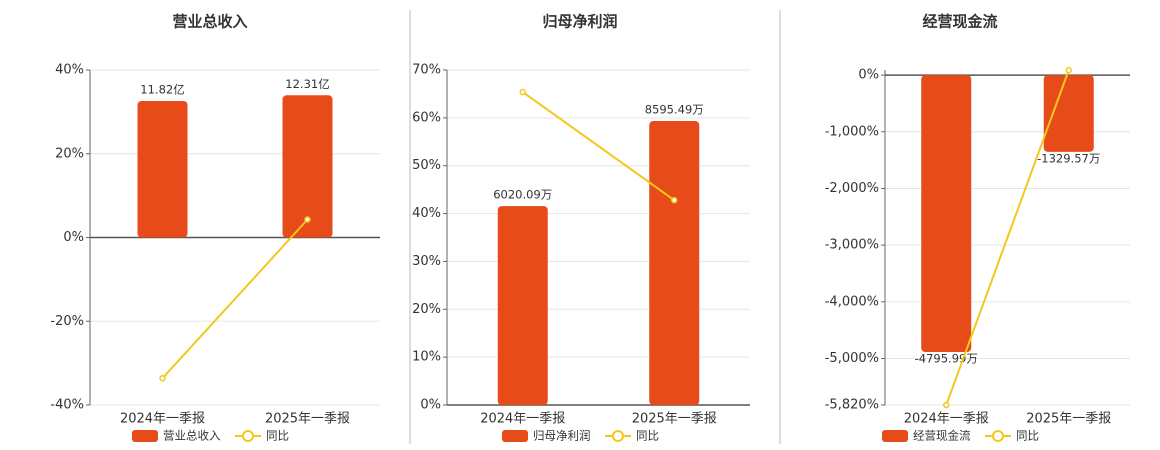  I want to click on value-label: -1329.57万, so click(1068, 158).